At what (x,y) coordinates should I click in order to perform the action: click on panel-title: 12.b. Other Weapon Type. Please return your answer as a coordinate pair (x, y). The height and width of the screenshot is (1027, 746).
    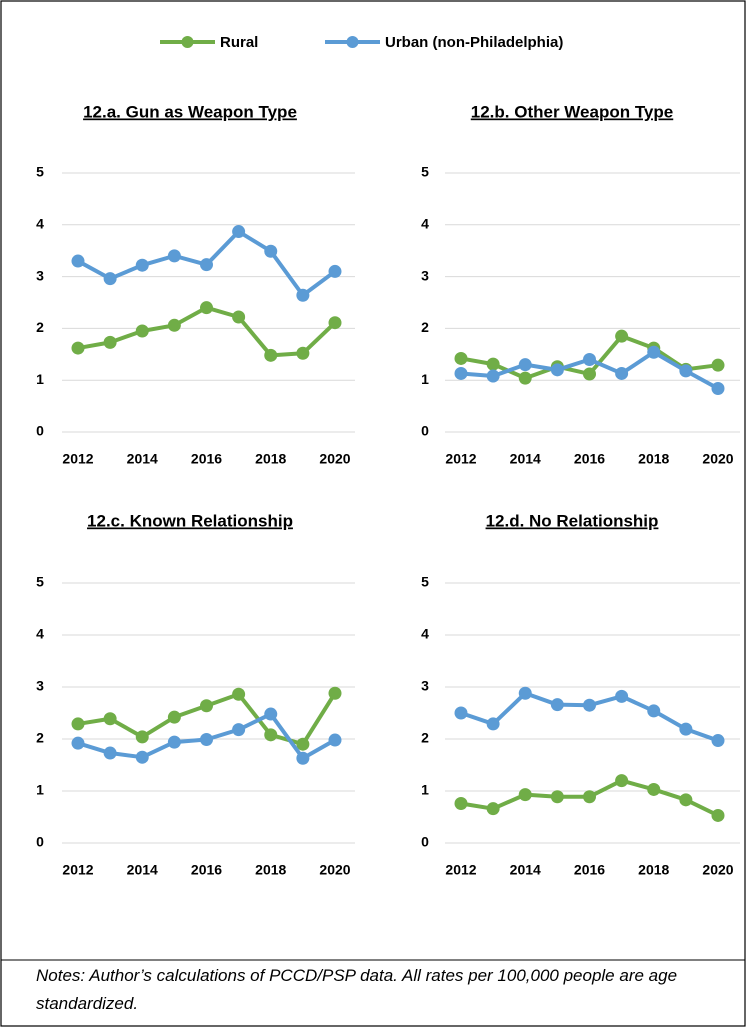
    Looking at the image, I should click on (572, 111).